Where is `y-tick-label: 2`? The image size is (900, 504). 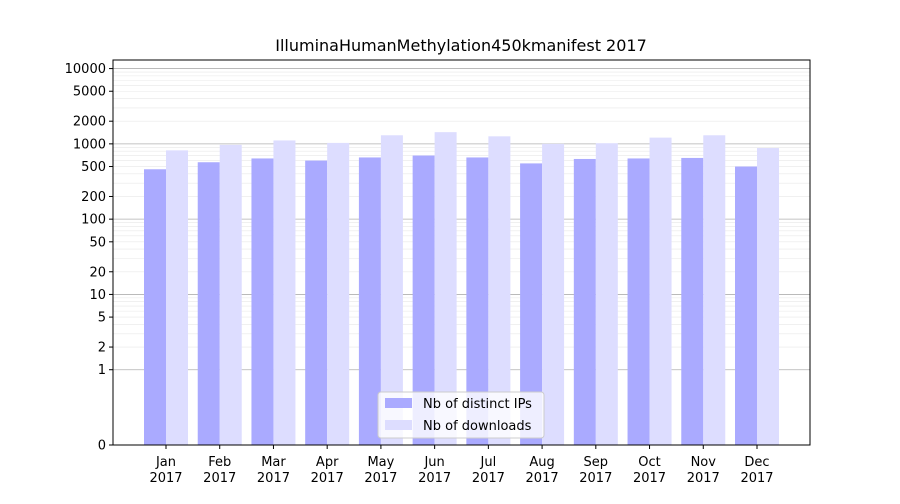 y-tick-label: 2 is located at coordinates (102, 348).